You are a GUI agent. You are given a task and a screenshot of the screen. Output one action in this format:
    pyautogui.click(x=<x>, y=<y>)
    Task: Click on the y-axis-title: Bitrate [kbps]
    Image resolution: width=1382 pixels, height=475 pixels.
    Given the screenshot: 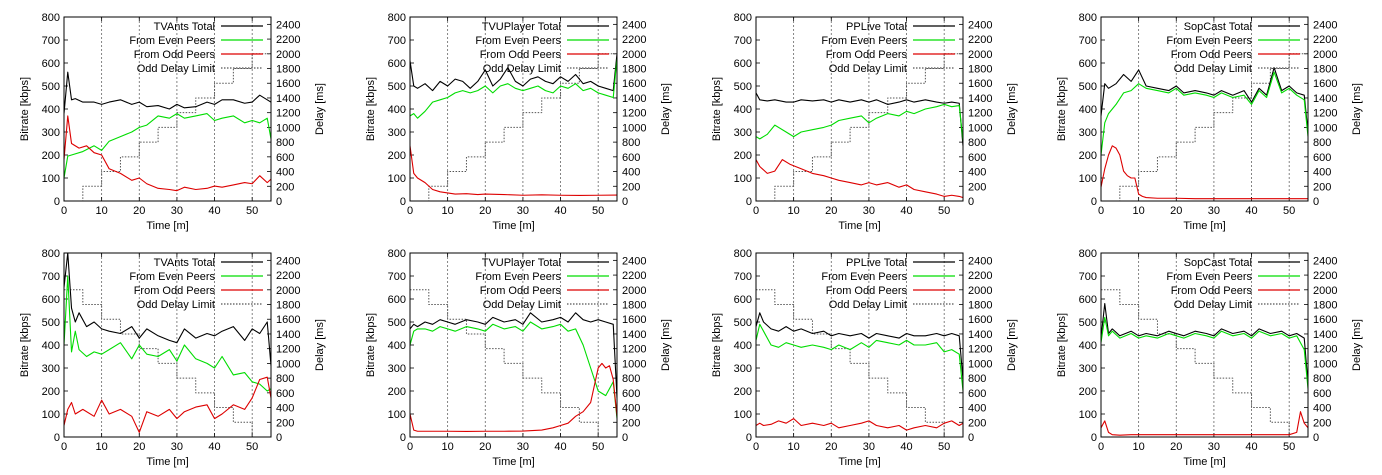 What is the action you would take?
    pyautogui.click(x=371, y=109)
    